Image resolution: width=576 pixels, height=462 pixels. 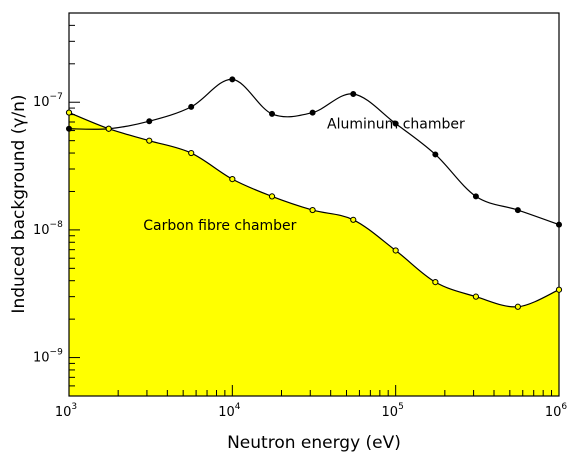 What do you see at coordinates (219, 226) in the screenshot?
I see `annotation-1: Carbon fibre chamber` at bounding box center [219, 226].